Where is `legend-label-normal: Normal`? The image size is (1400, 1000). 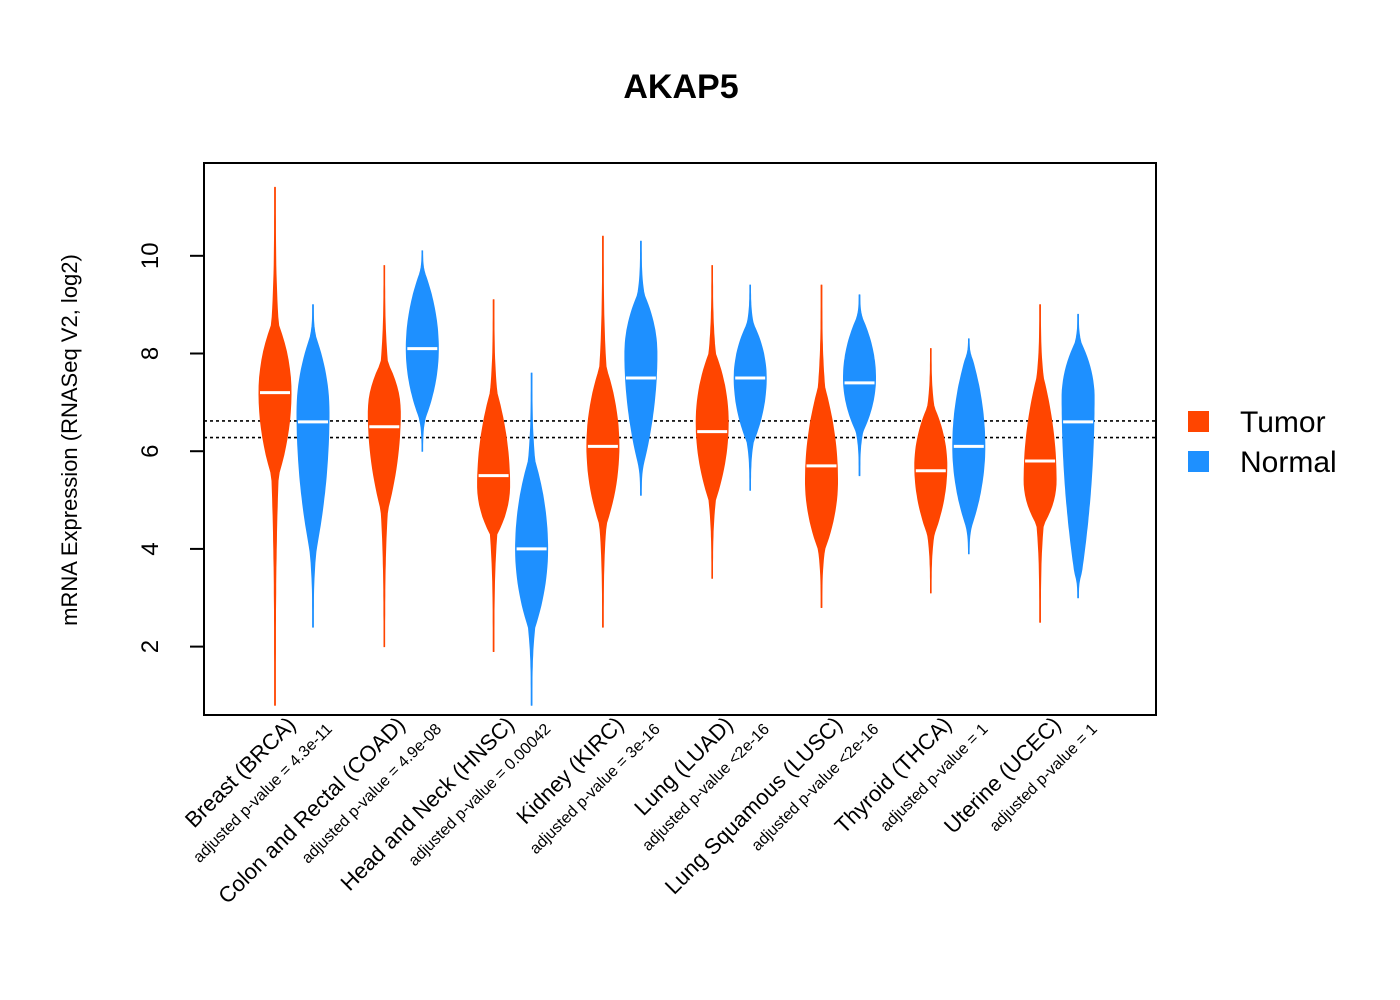 legend-label-normal: Normal is located at coordinates (1288, 462).